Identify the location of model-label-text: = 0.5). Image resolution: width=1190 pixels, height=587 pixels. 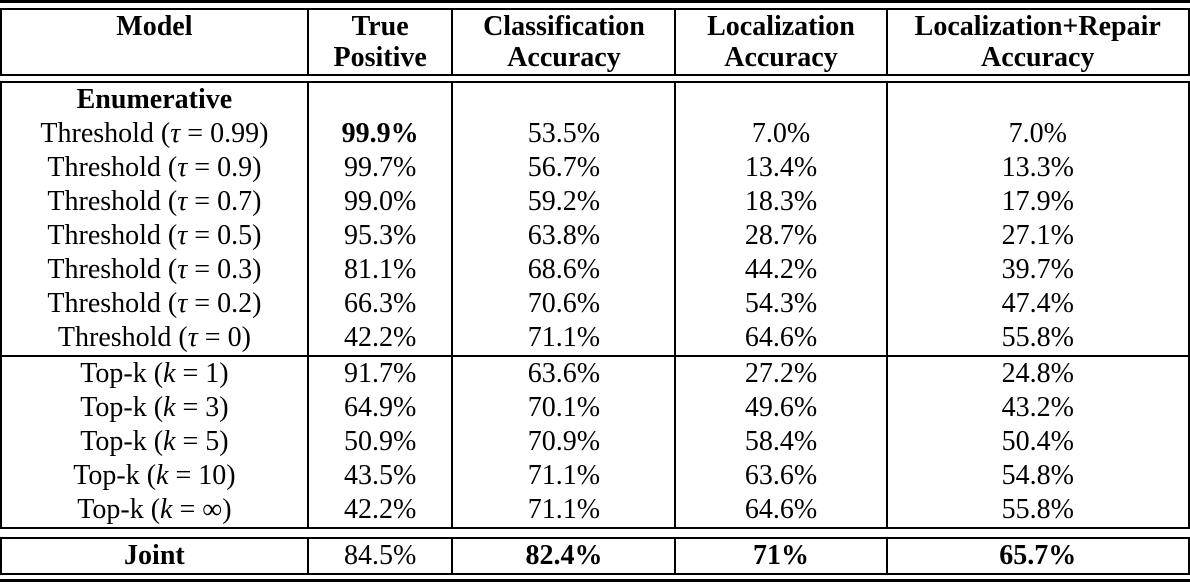
(224, 235).